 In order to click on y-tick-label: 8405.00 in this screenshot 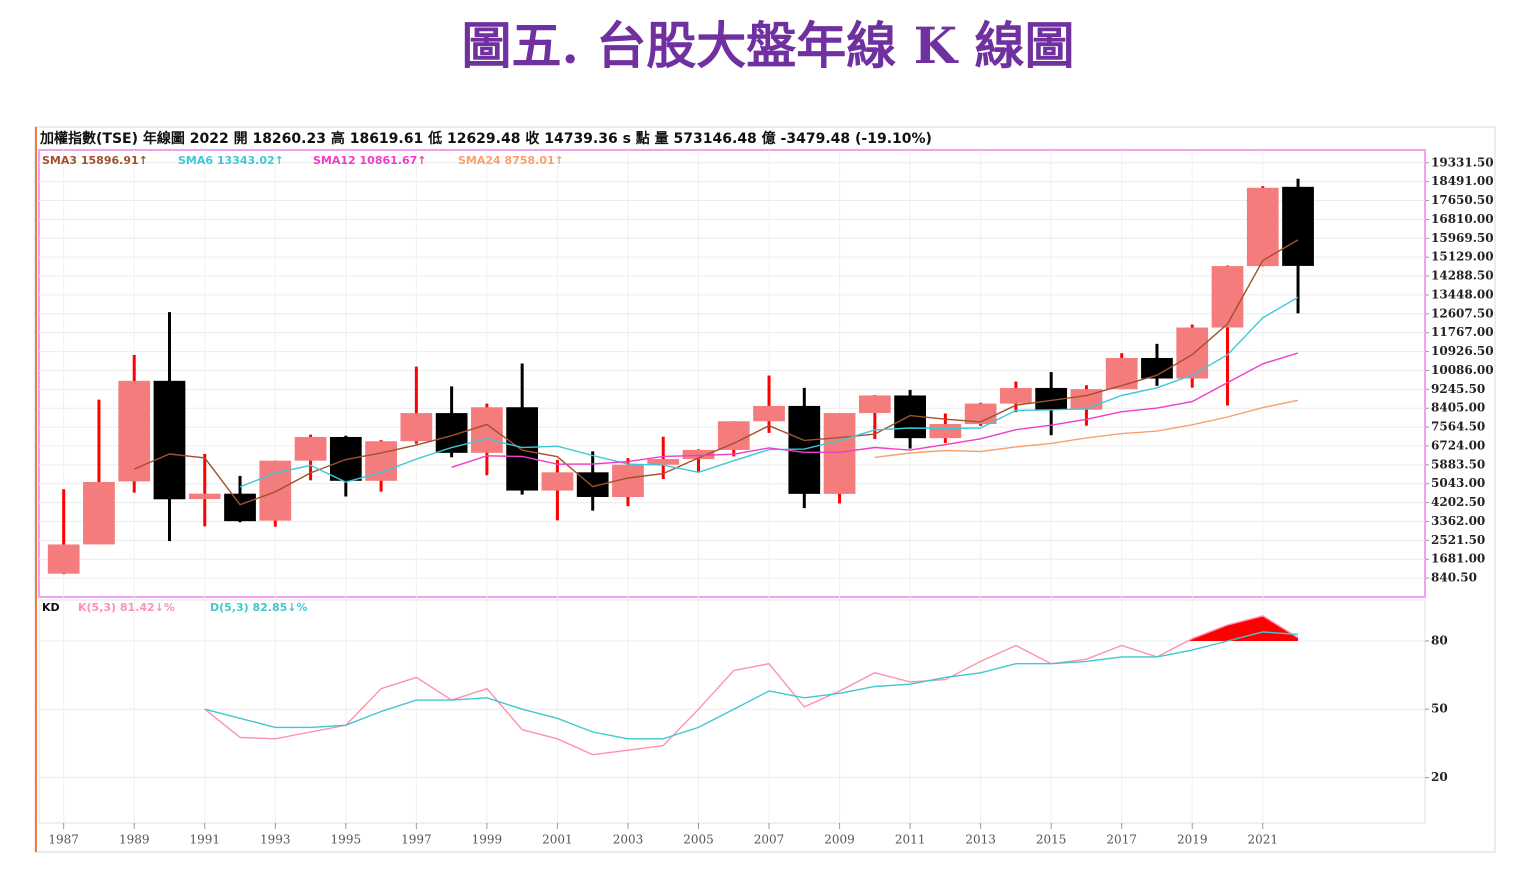, I will do `click(1458, 408)`.